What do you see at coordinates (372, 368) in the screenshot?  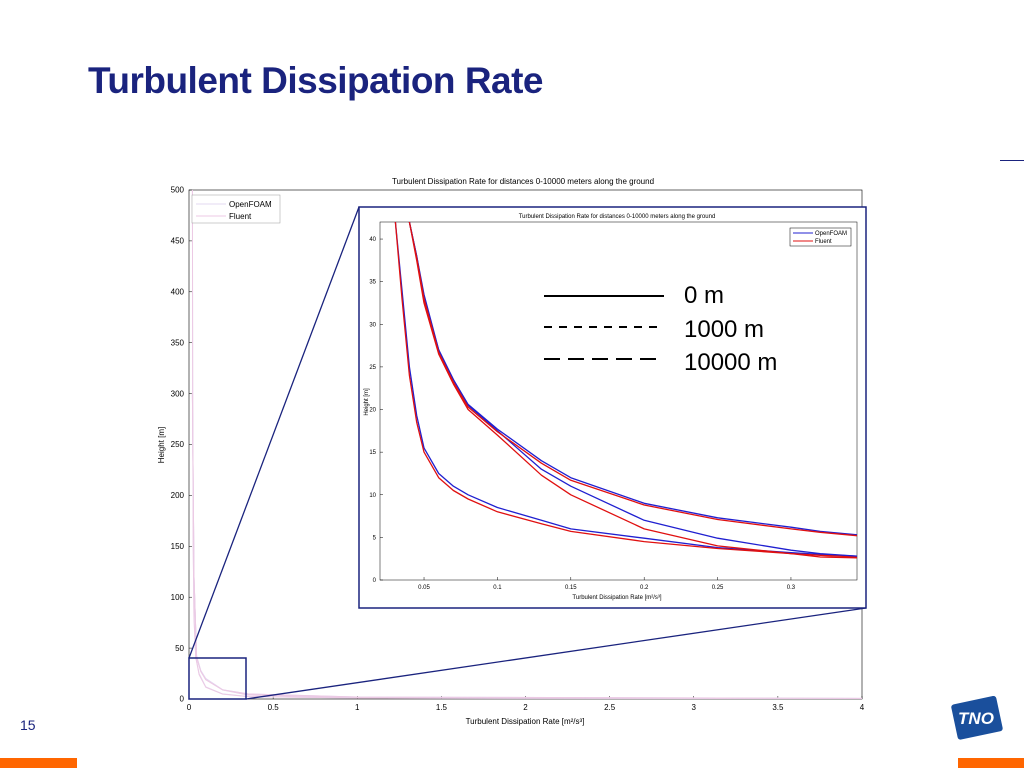 I see `y-tick-label: 25` at bounding box center [372, 368].